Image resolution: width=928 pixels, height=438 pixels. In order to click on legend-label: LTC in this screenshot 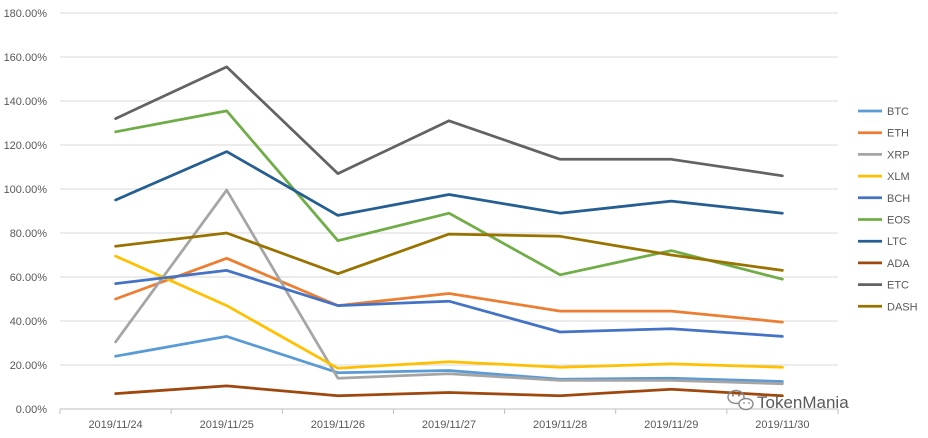, I will do `click(897, 242)`.